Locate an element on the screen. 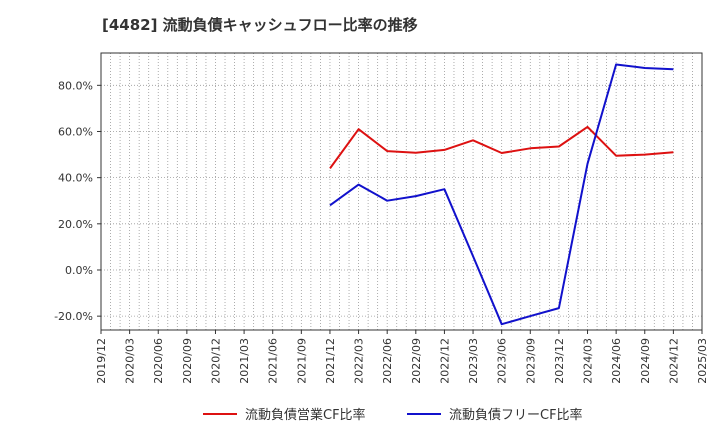 This screenshot has height=440, width=720. x-tick-label: 2021/03 is located at coordinates (244, 361).